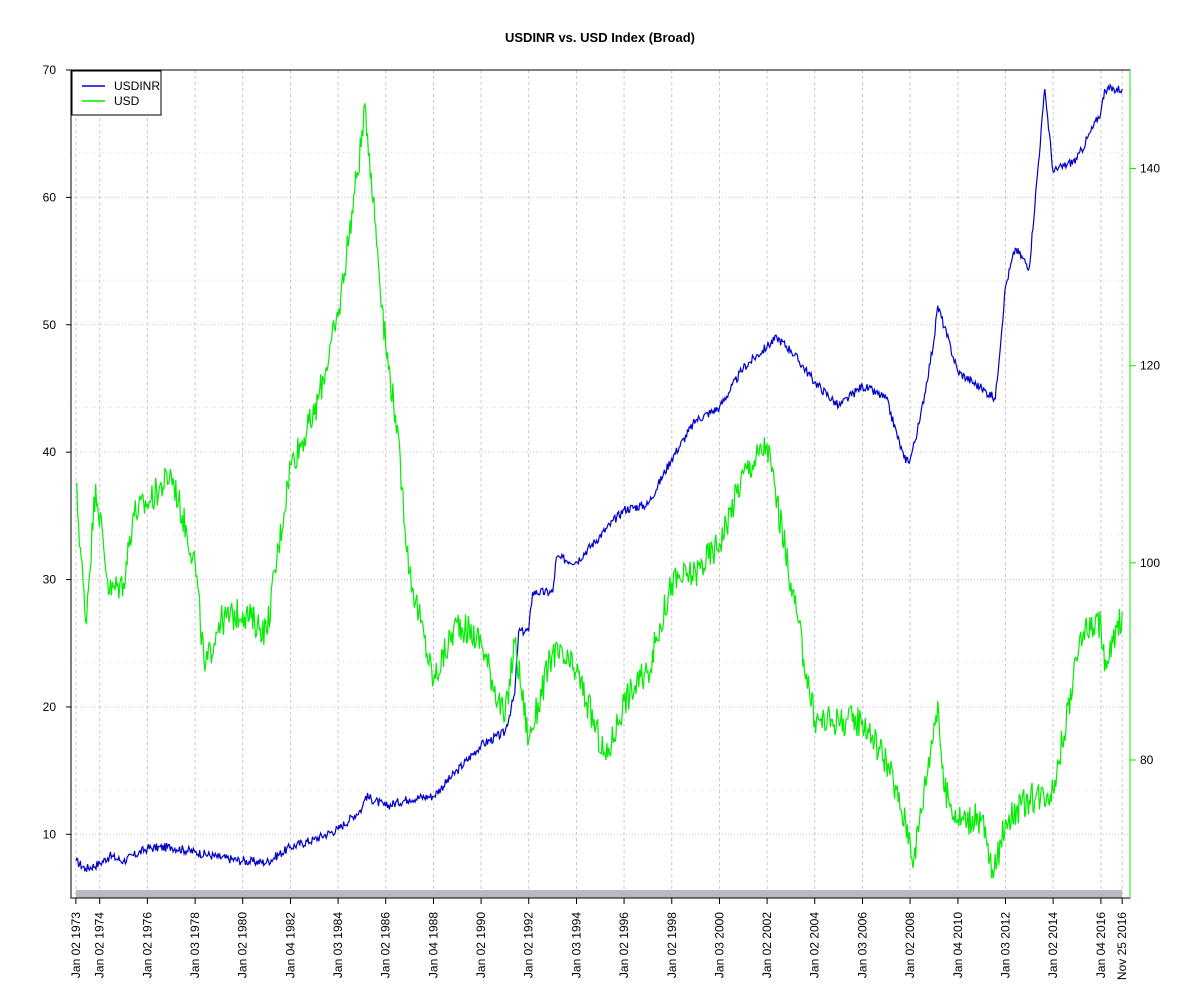 Image resolution: width=1200 pixels, height=1000 pixels. I want to click on y-right-tick-label: 120, so click(1150, 366).